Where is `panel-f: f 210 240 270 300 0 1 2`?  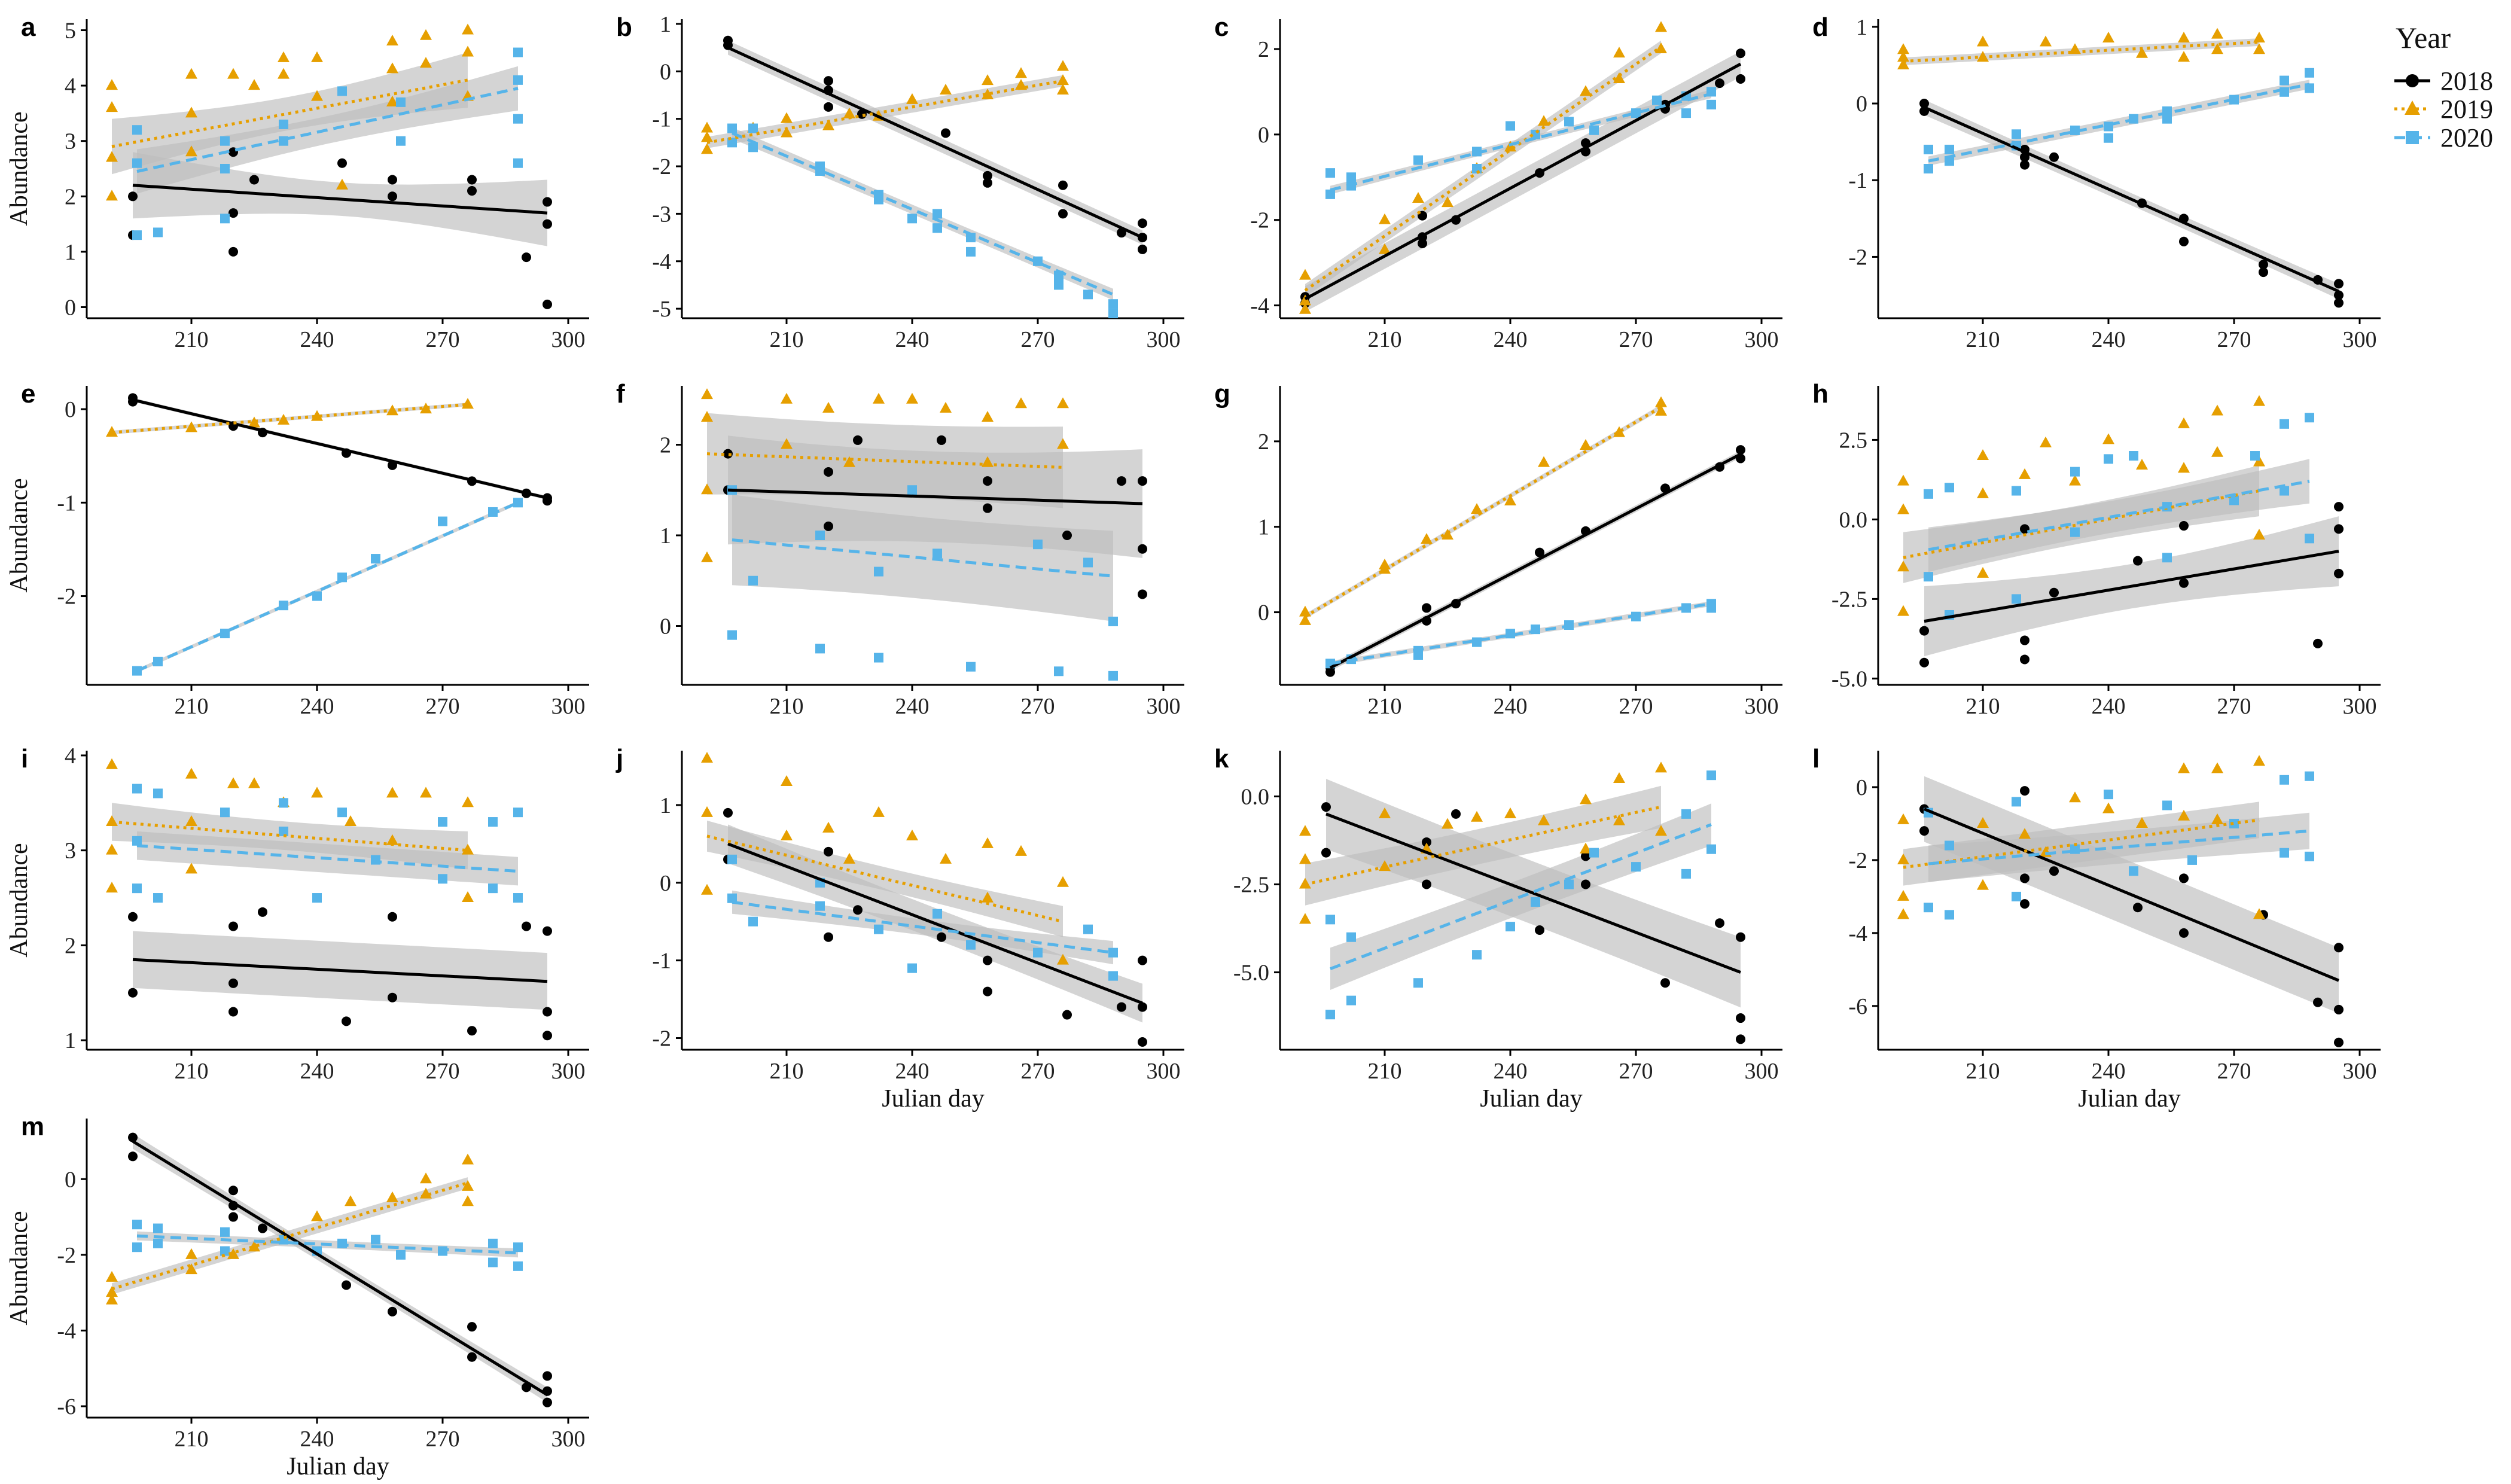
panel-f: f 210 240 270 300 0 1 2 is located at coordinates (900, 549).